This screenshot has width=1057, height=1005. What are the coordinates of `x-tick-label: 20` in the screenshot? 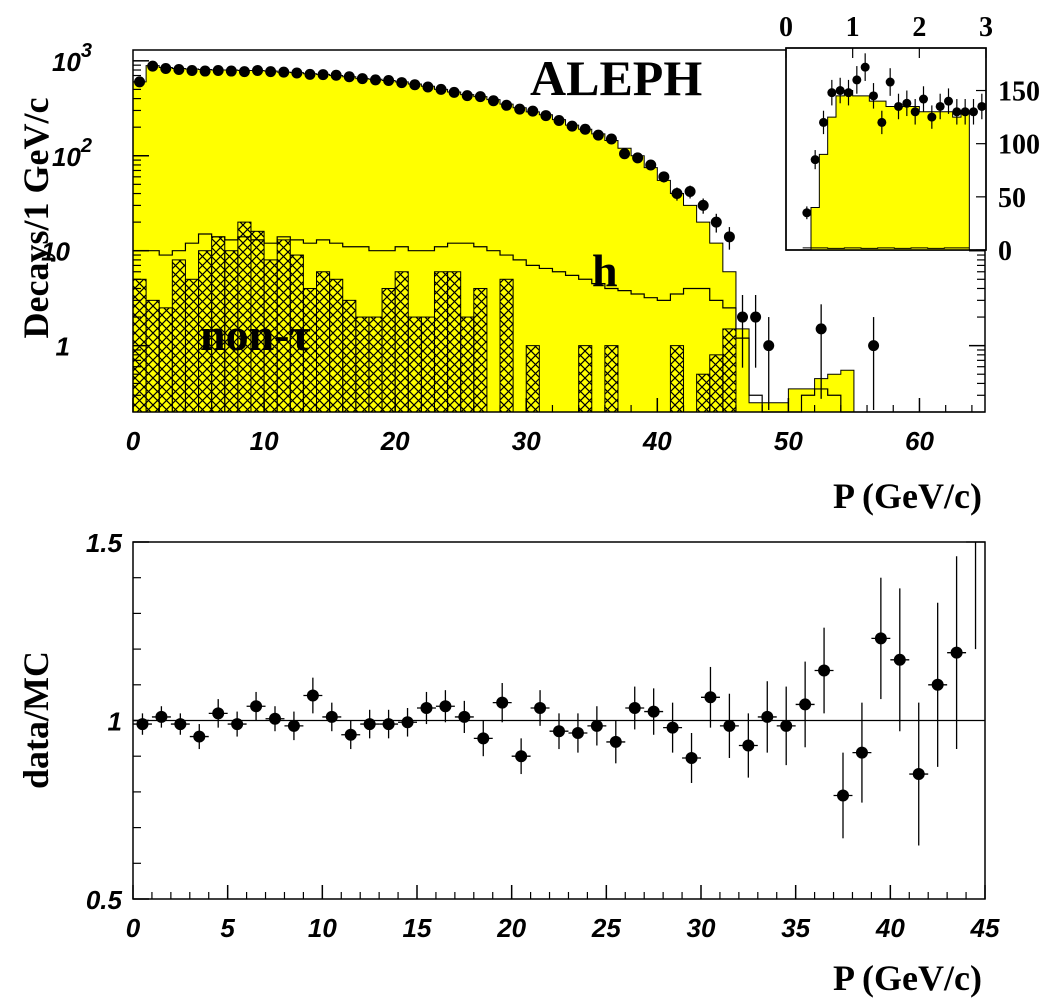 It's located at (395, 441).